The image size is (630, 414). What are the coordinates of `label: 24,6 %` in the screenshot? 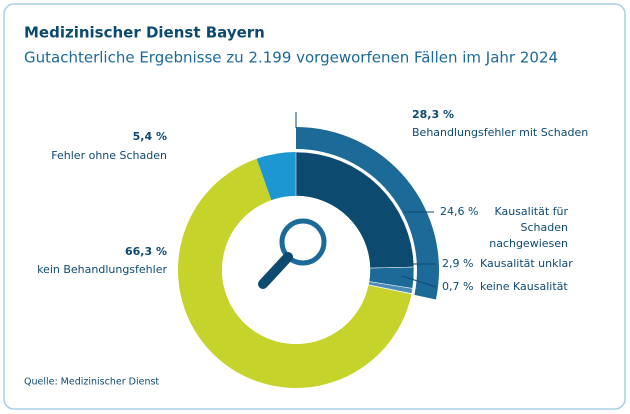 It's located at (459, 211).